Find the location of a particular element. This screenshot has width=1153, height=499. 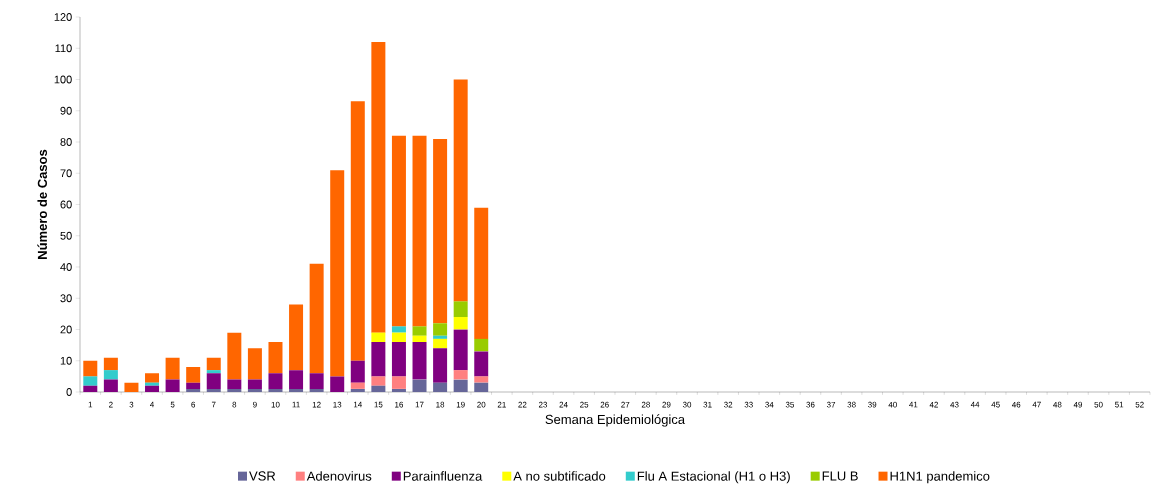

x-tick-label: 38 is located at coordinates (851, 404).